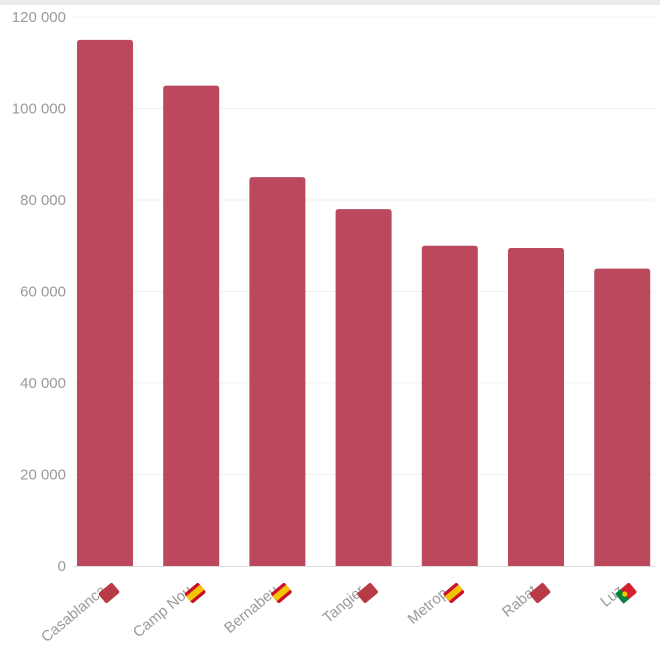 This screenshot has height=660, width=660. What do you see at coordinates (43, 383) in the screenshot?
I see `y-tick-label: 40 000` at bounding box center [43, 383].